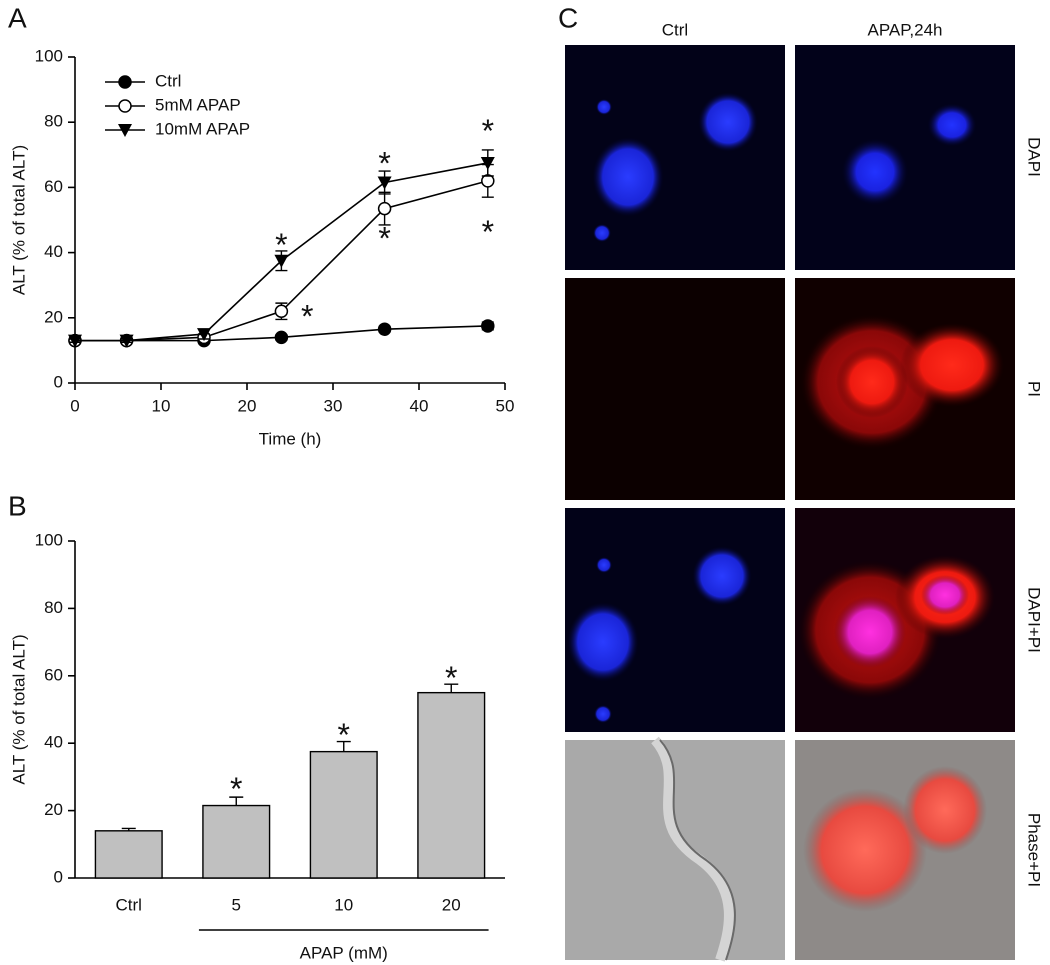 The height and width of the screenshot is (965, 1050). What do you see at coordinates (333, 405) in the screenshot?
I see `x-tick-label: 30` at bounding box center [333, 405].